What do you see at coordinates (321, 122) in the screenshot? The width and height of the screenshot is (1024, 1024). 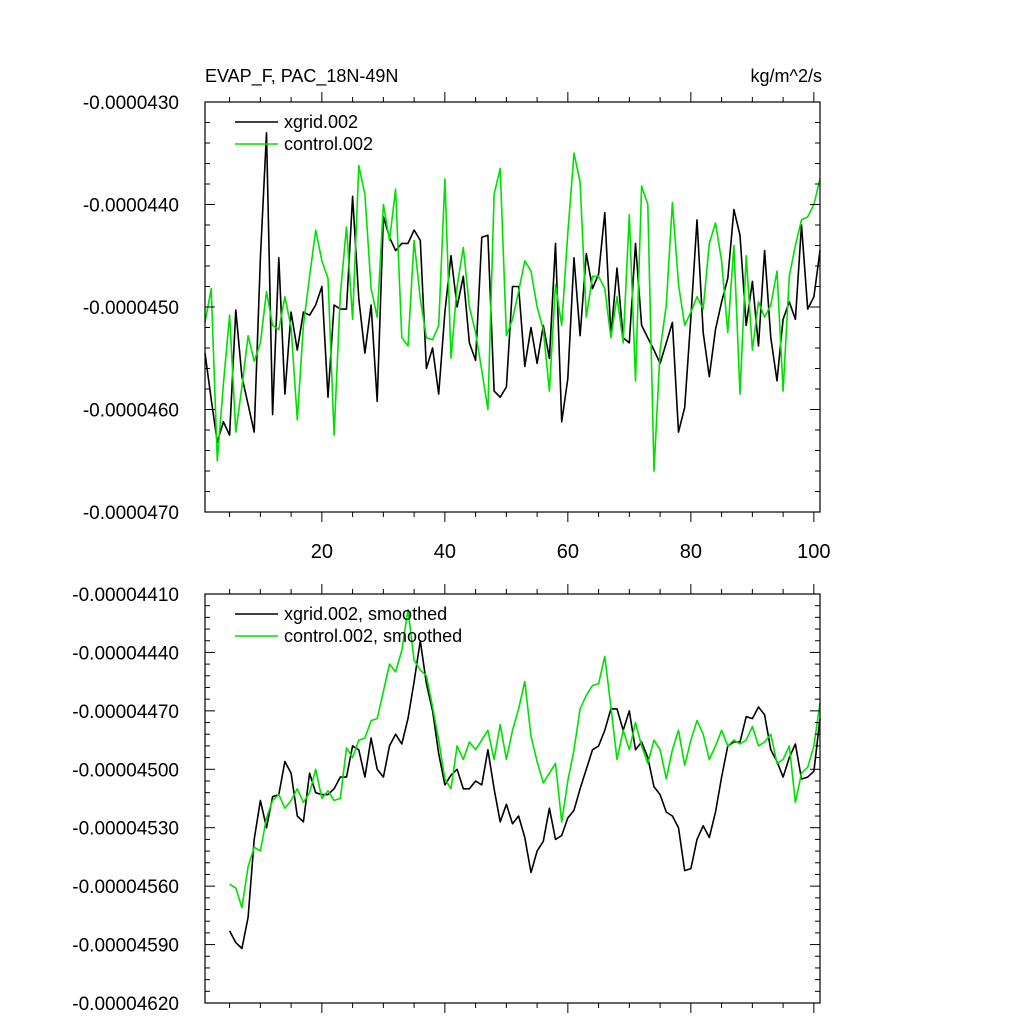 I see `legend-label-xgrid: xgrid.002` at bounding box center [321, 122].